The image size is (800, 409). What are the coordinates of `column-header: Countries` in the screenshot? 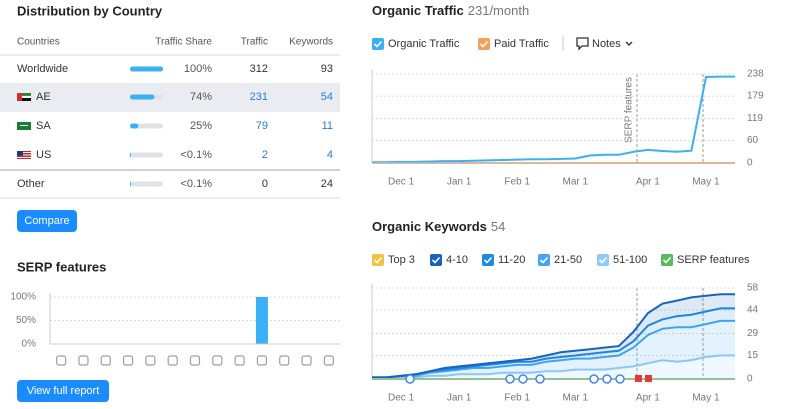 It's located at (38, 42).